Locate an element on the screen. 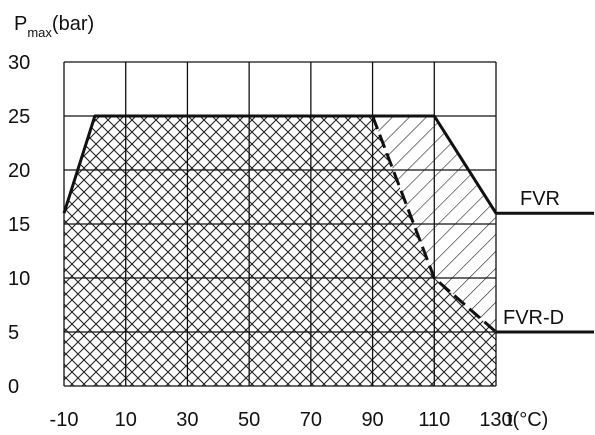 This screenshot has height=435, width=595. x-tick-label: 30 is located at coordinates (187, 420).